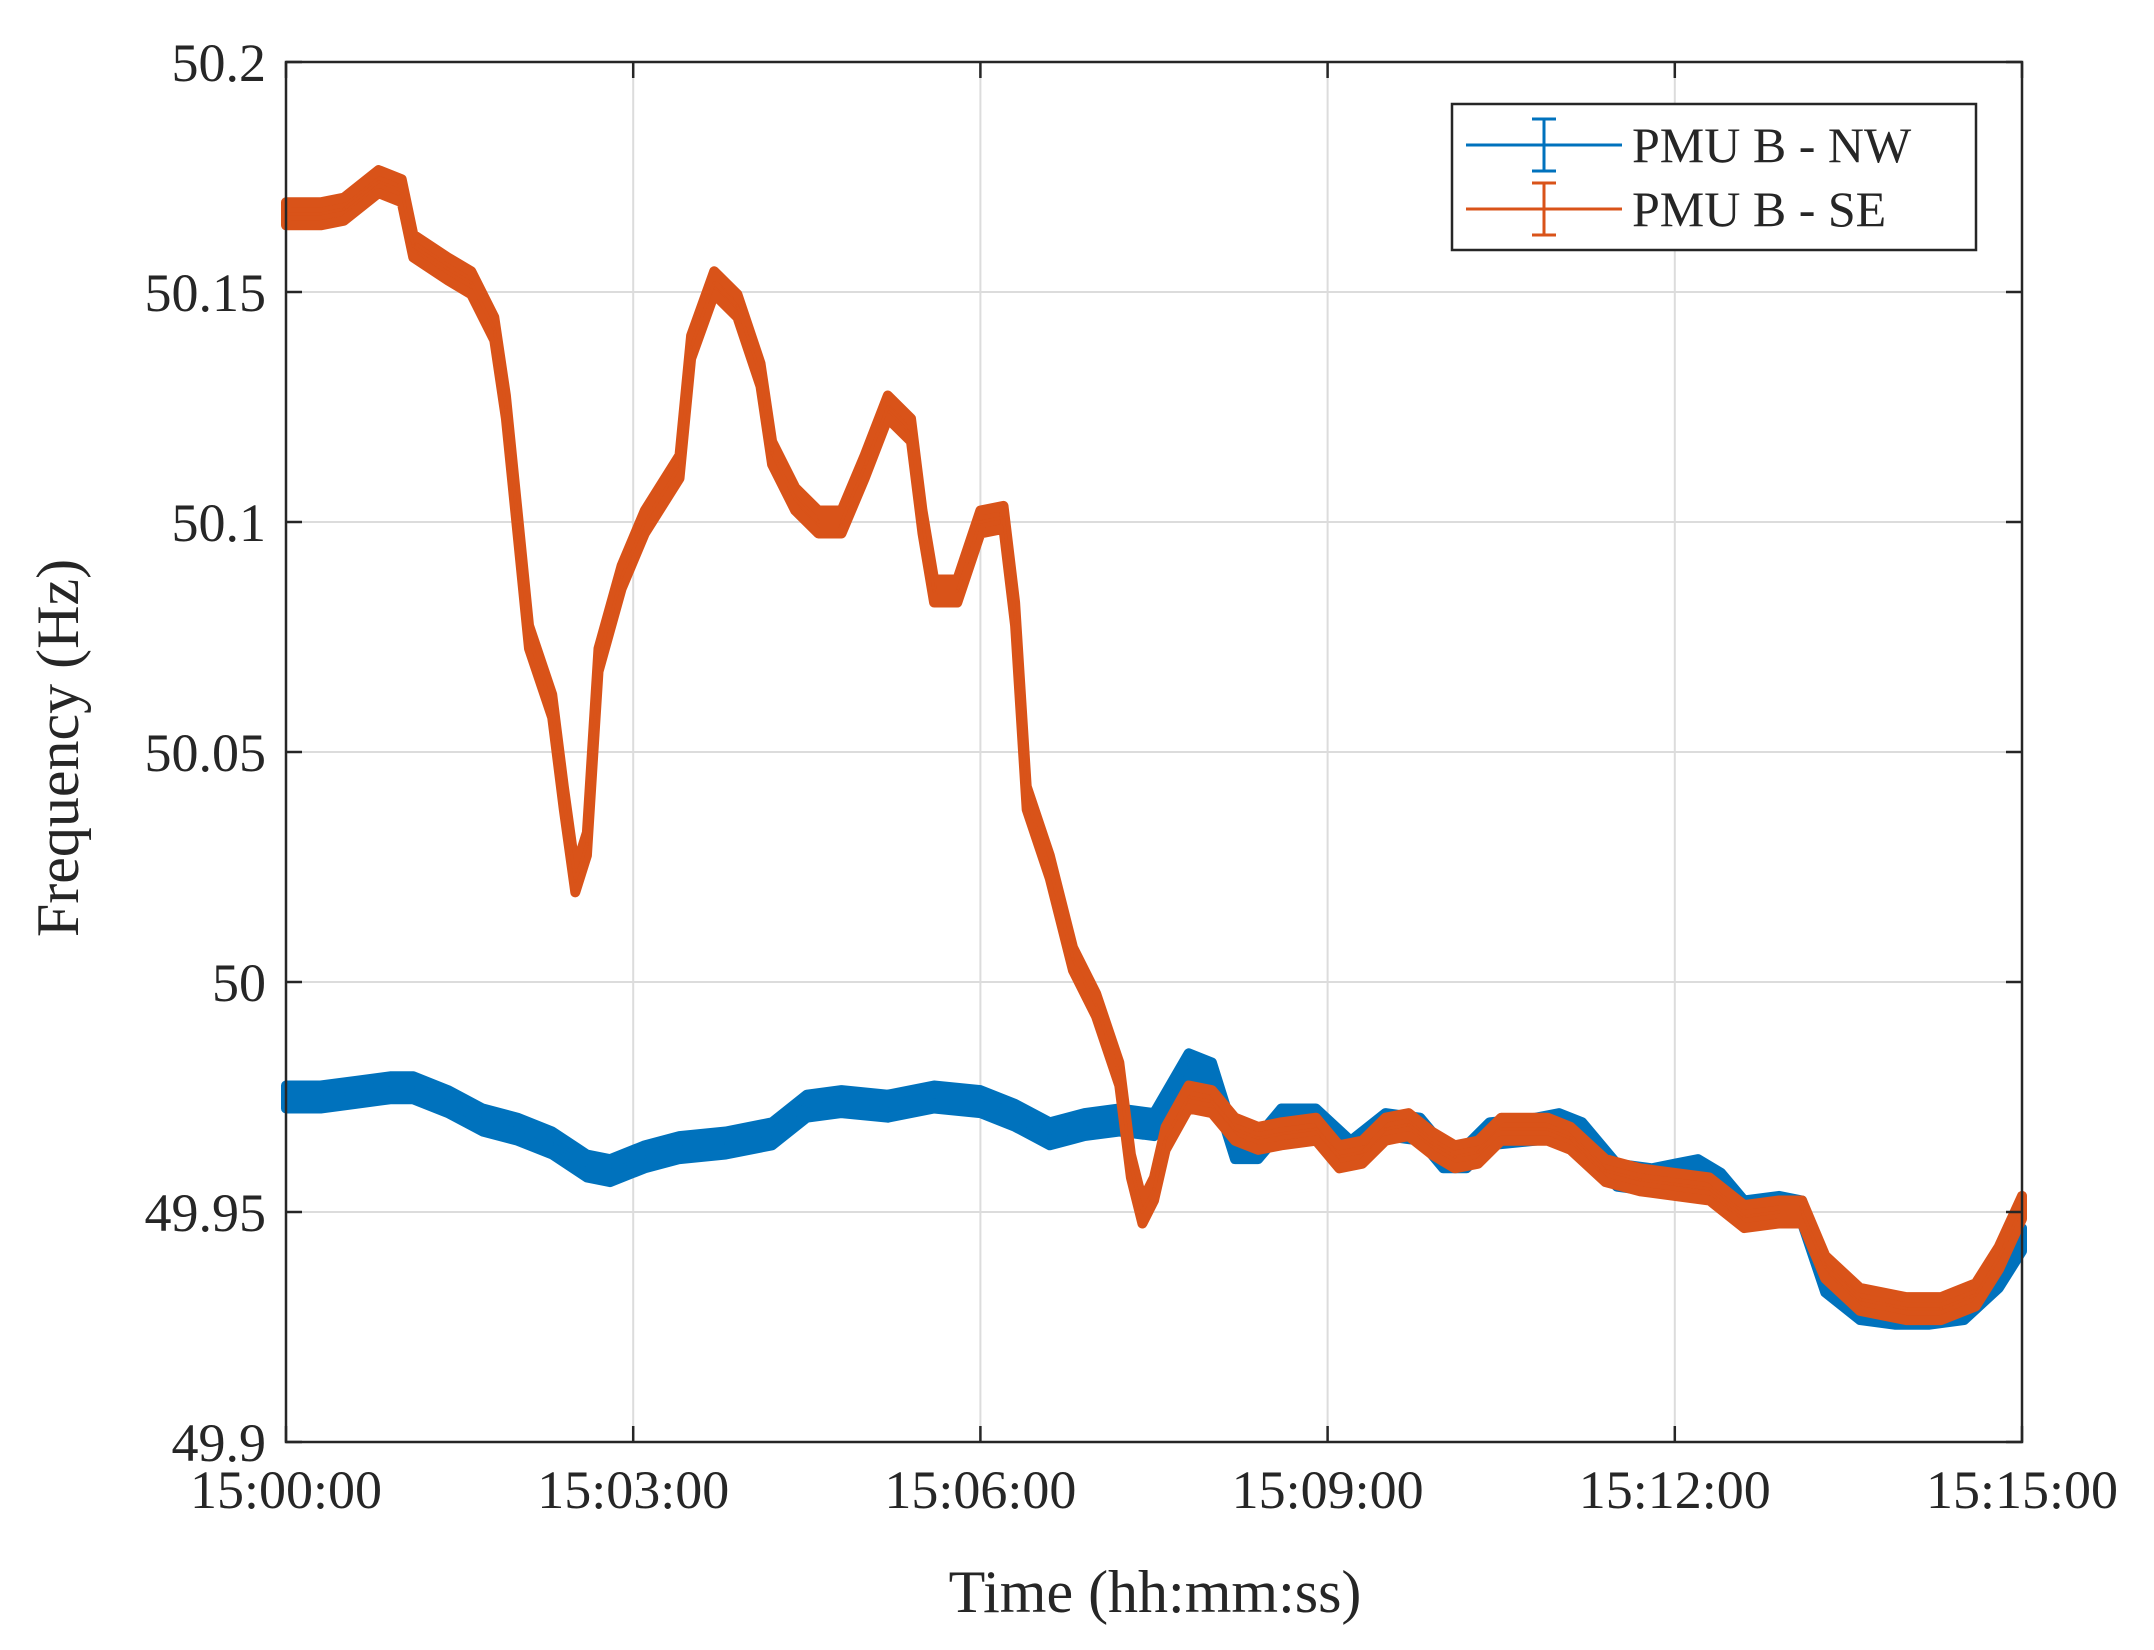  Describe the element at coordinates (633, 1490) in the screenshot. I see `x-tick-label: 15:03:00` at that location.